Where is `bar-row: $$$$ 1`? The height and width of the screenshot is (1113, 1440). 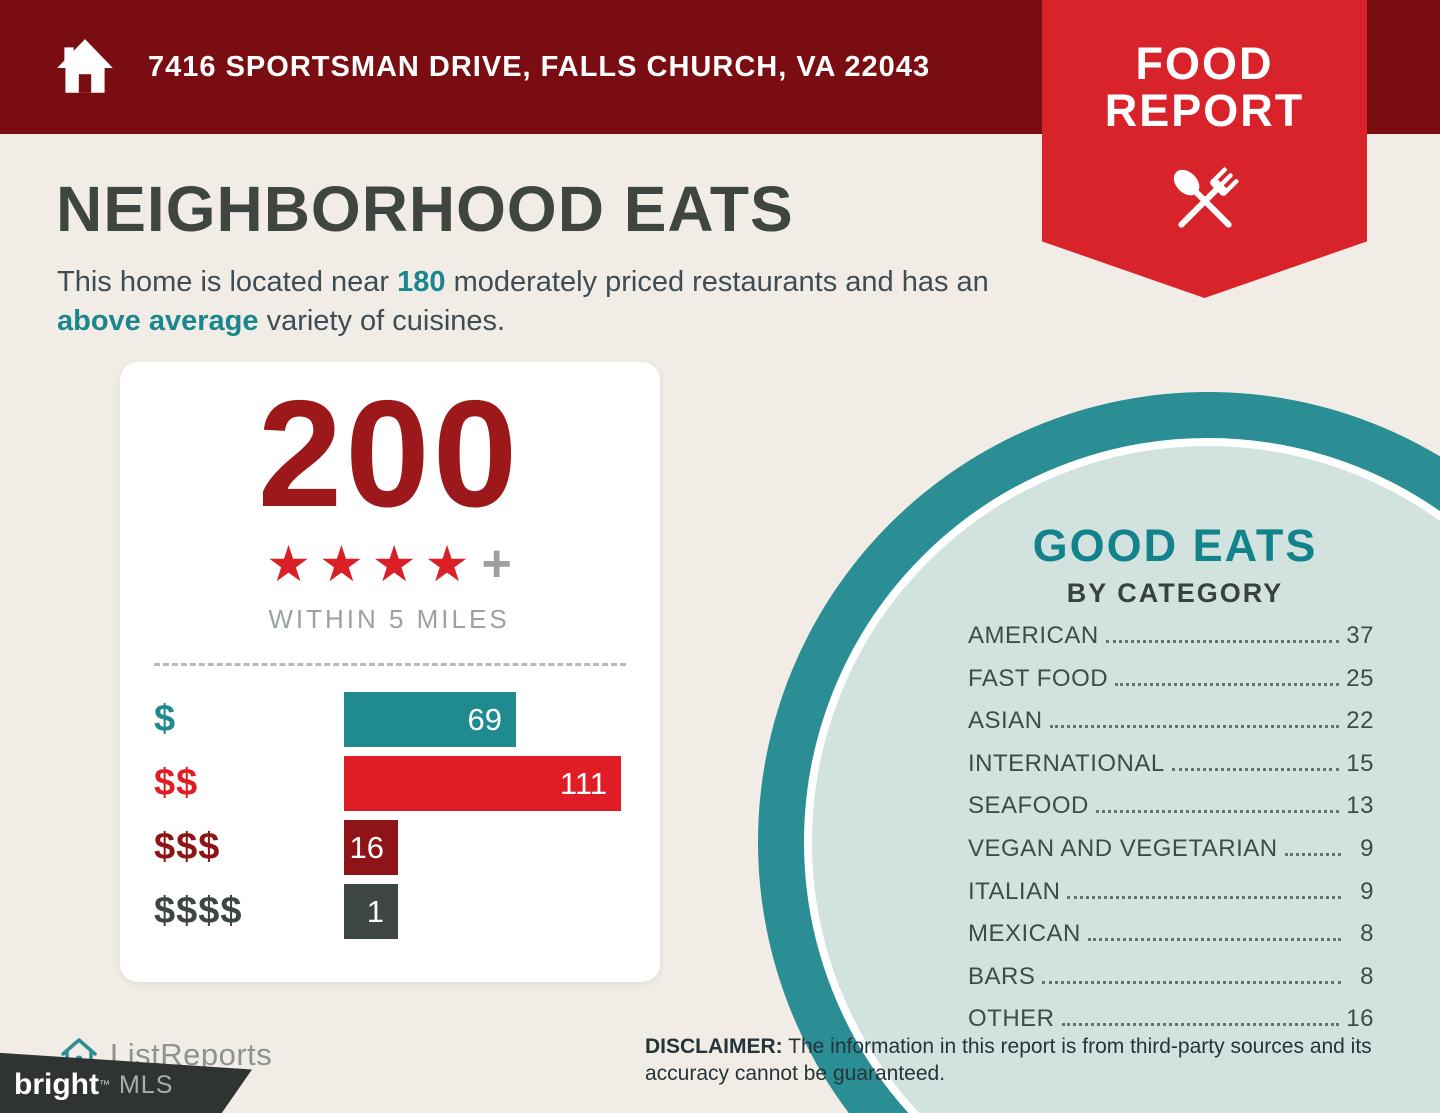 bar-row: $$$$ 1 is located at coordinates (389, 911).